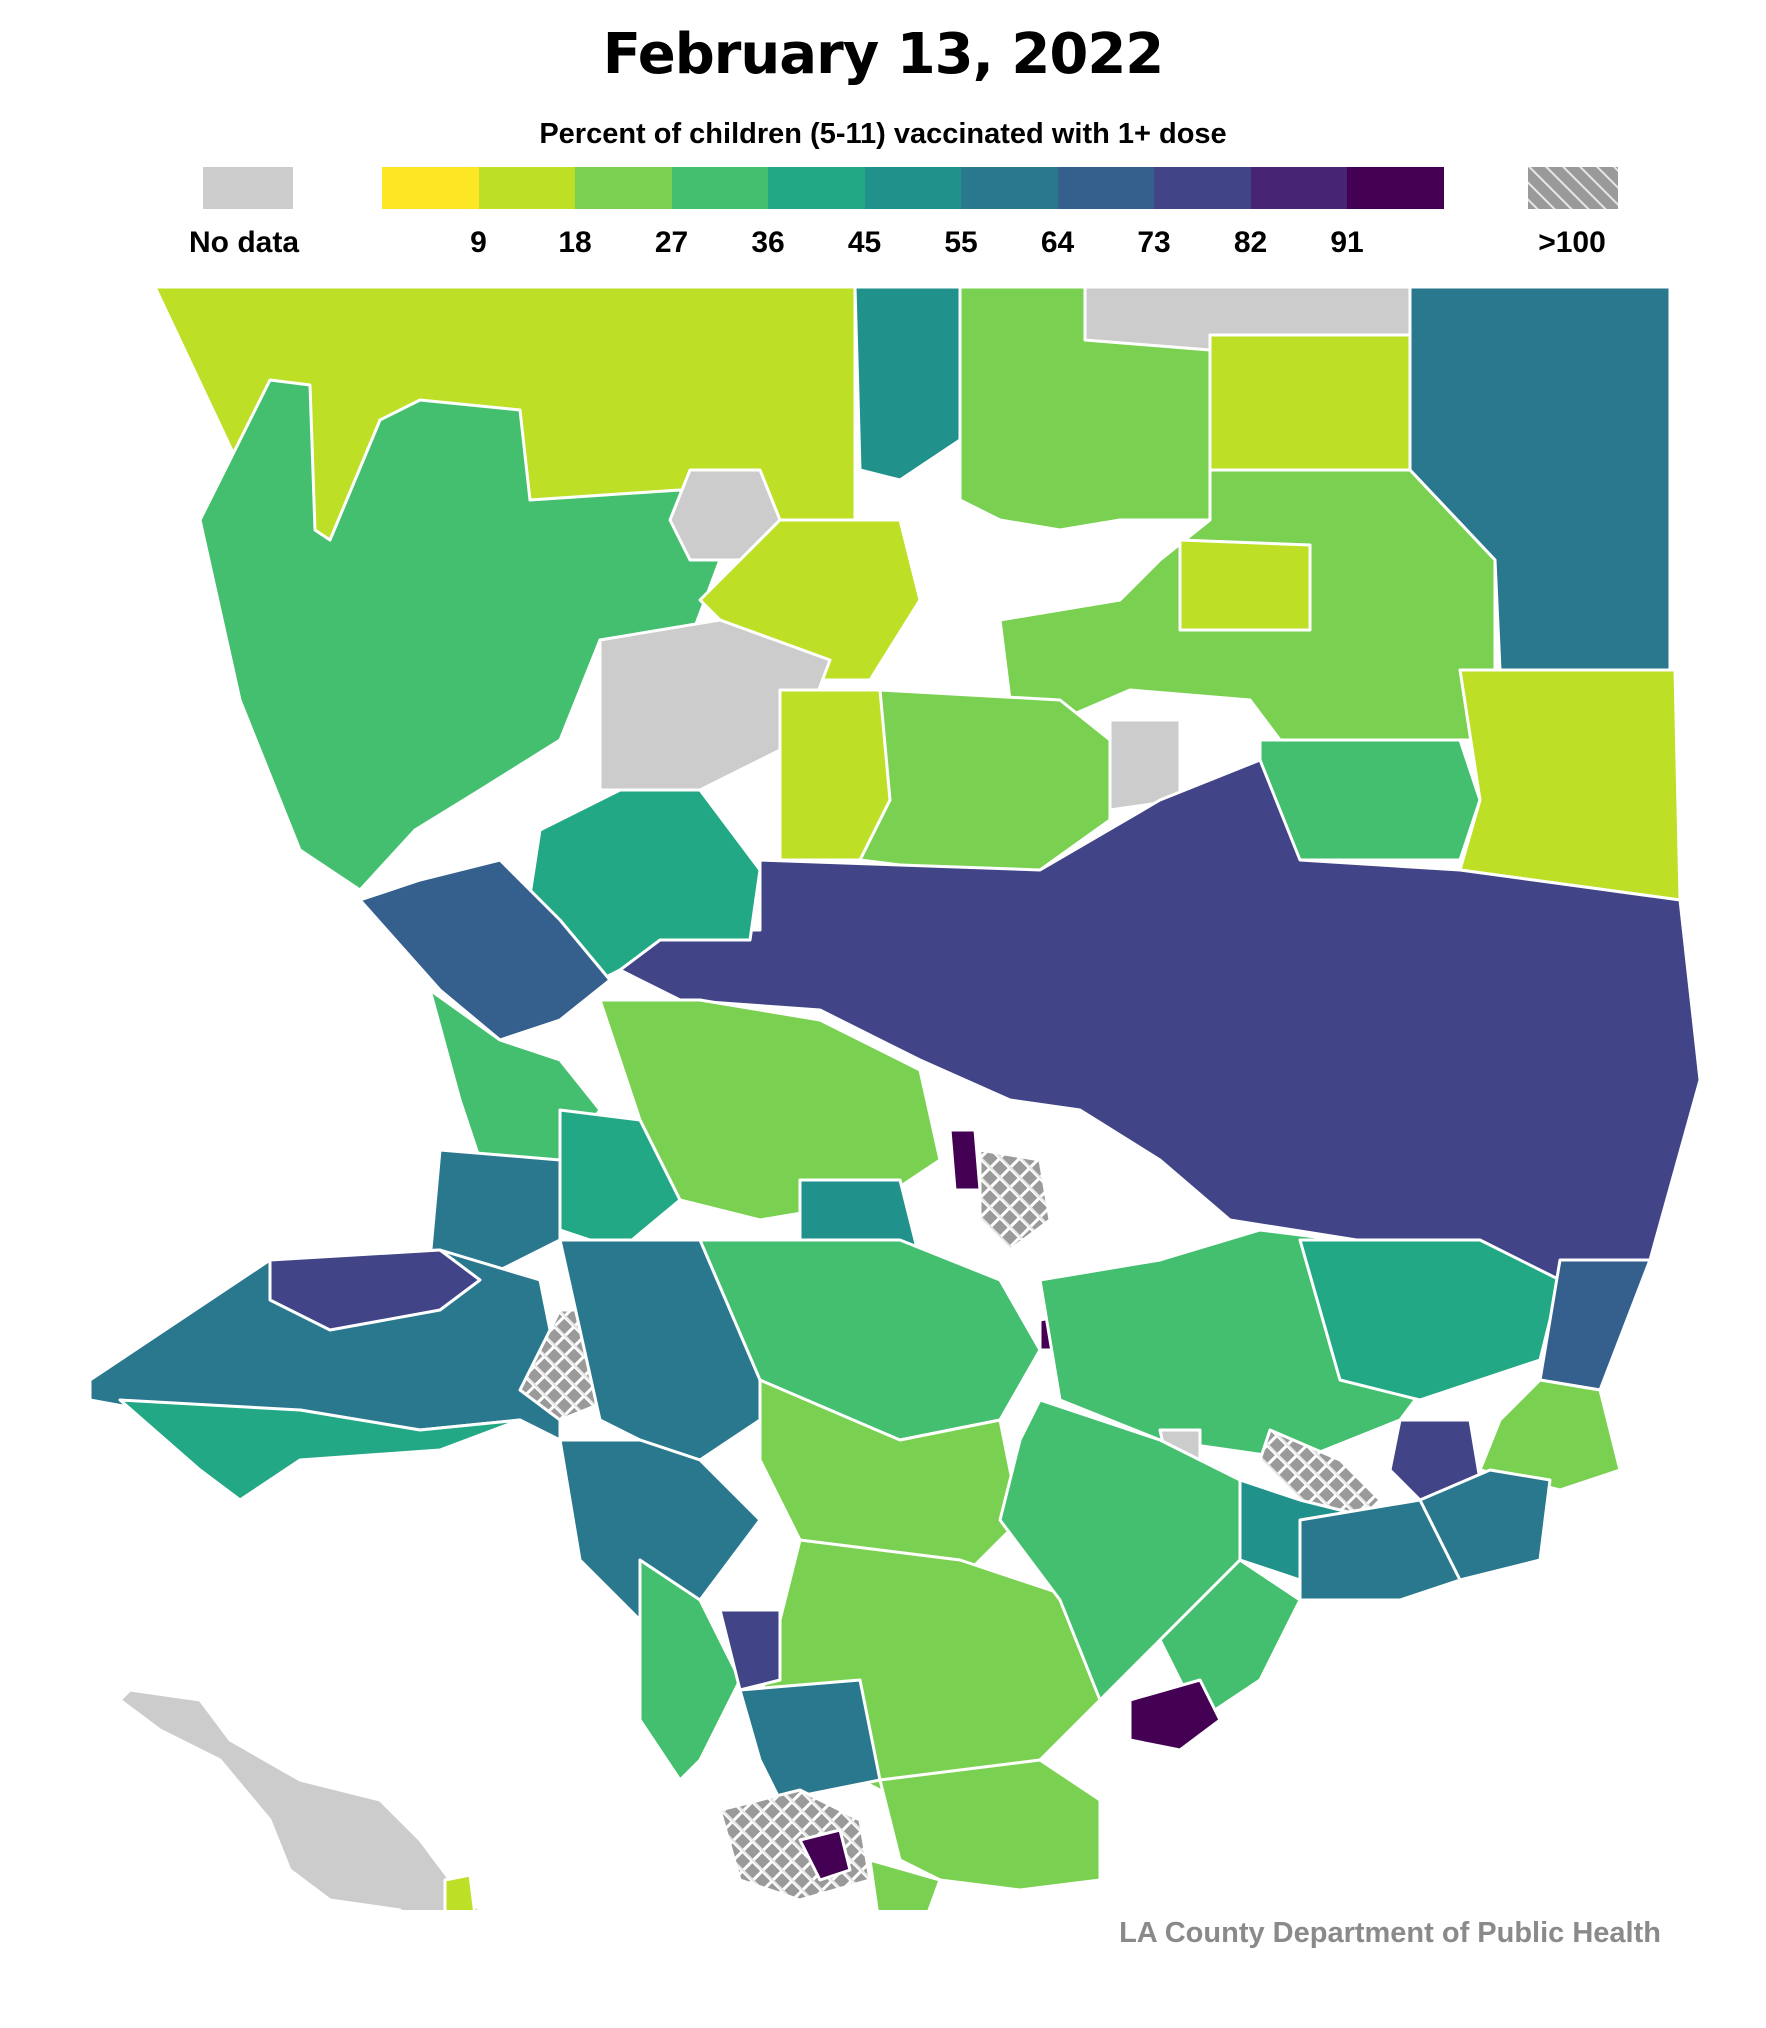  I want to click on region-southbay-teal, so click(810, 1740).